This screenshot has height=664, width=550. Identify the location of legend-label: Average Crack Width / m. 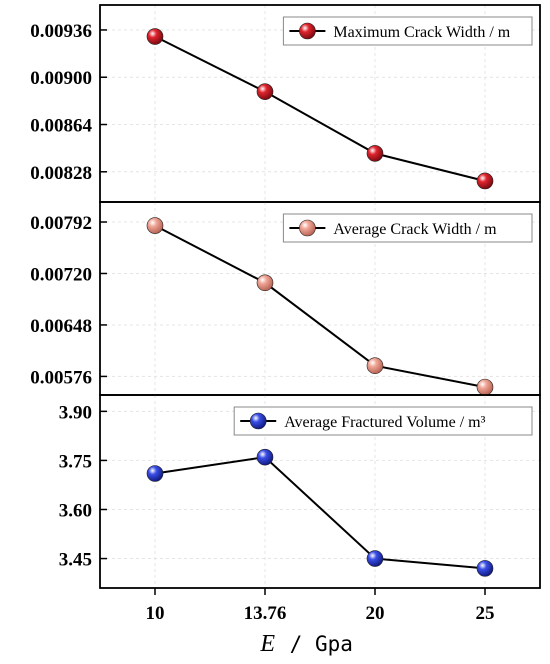
(415, 229).